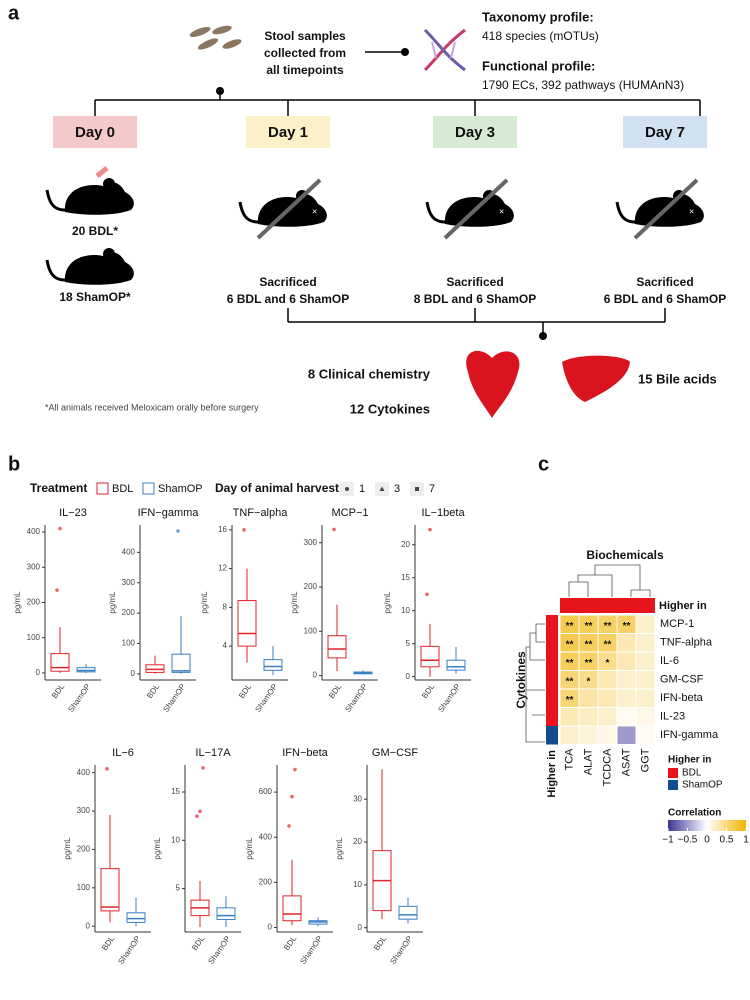 The width and height of the screenshot is (750, 1000). Describe the element at coordinates (707, 840) in the screenshot. I see `scale-label: 0` at that location.